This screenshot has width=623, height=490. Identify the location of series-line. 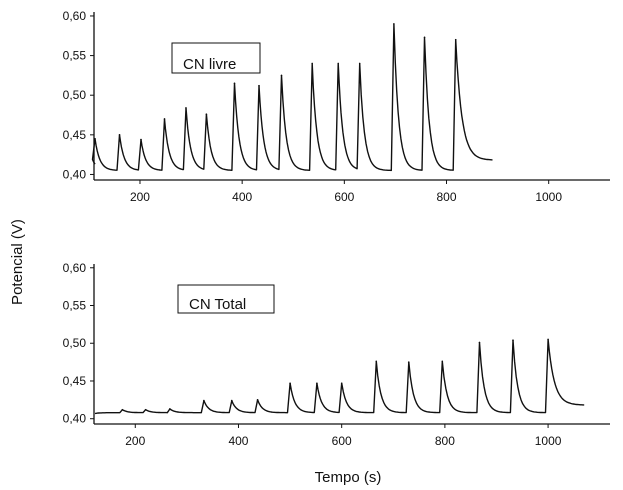
(339, 376).